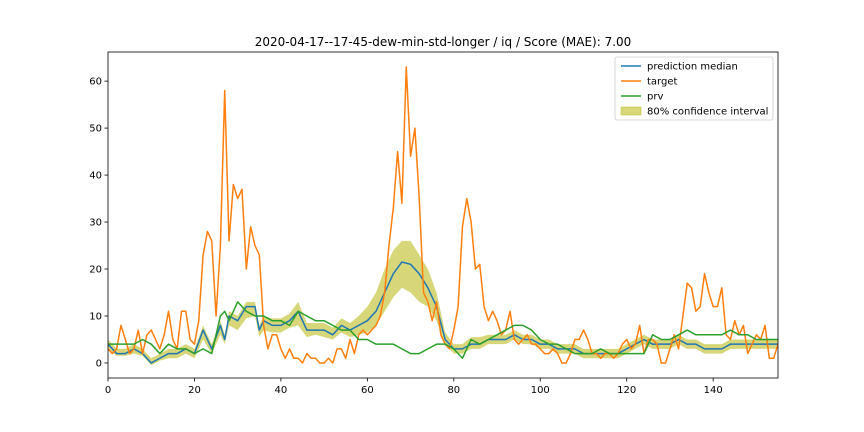 This screenshot has width=864, height=432. What do you see at coordinates (95, 129) in the screenshot?
I see `y-tick-label: 50` at bounding box center [95, 129].